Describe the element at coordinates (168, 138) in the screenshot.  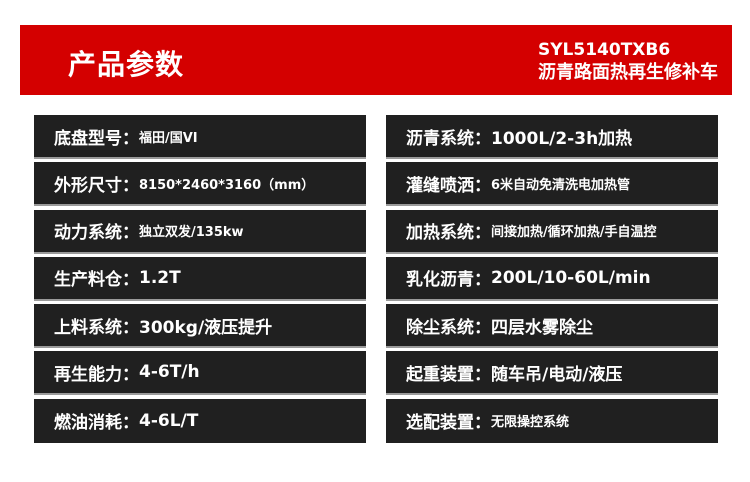
I see `spec-value: 福田/国VI` at that location.